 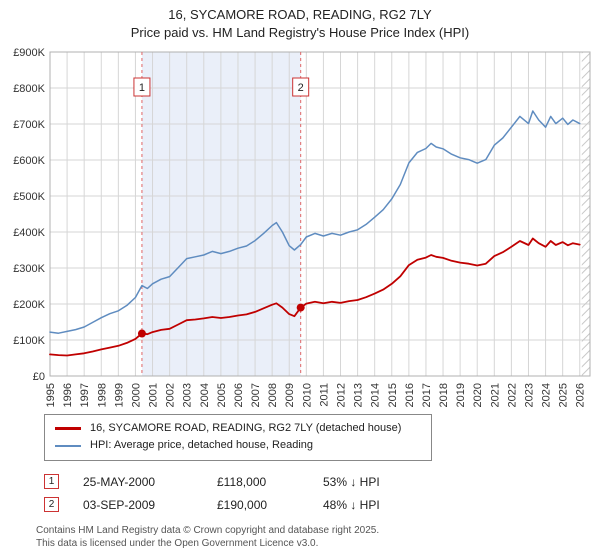 I want to click on svg-text: 1996, so click(x=68, y=395).